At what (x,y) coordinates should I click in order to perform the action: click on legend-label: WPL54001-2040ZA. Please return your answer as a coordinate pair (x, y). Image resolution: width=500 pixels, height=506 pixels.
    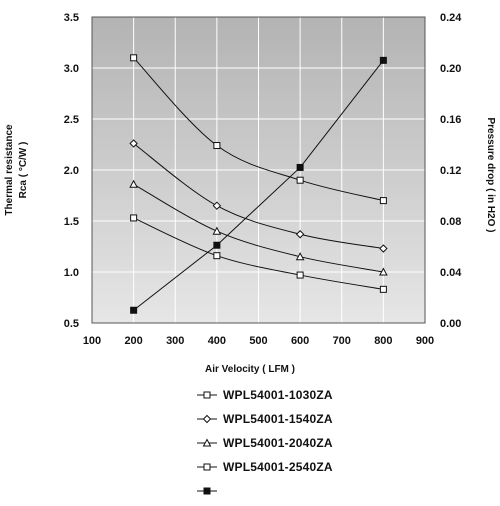
    Looking at the image, I should click on (278, 443).